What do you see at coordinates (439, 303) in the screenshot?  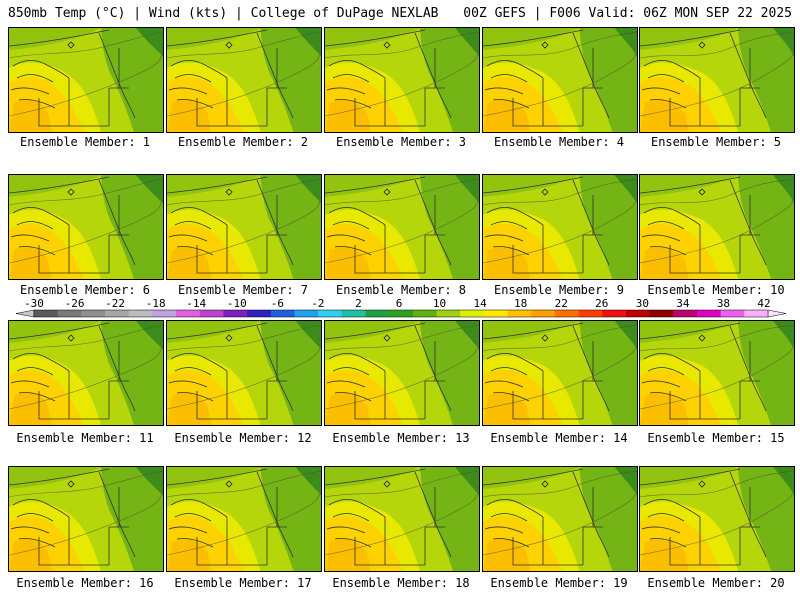 I see `colorbar-tick-label: 10` at bounding box center [439, 303].